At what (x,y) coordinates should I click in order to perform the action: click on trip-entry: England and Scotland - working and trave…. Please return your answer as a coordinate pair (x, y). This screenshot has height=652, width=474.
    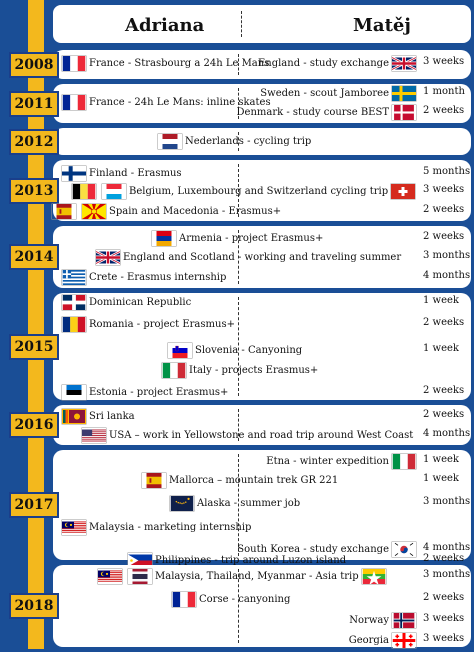
    Looking at the image, I should click on (247, 257).